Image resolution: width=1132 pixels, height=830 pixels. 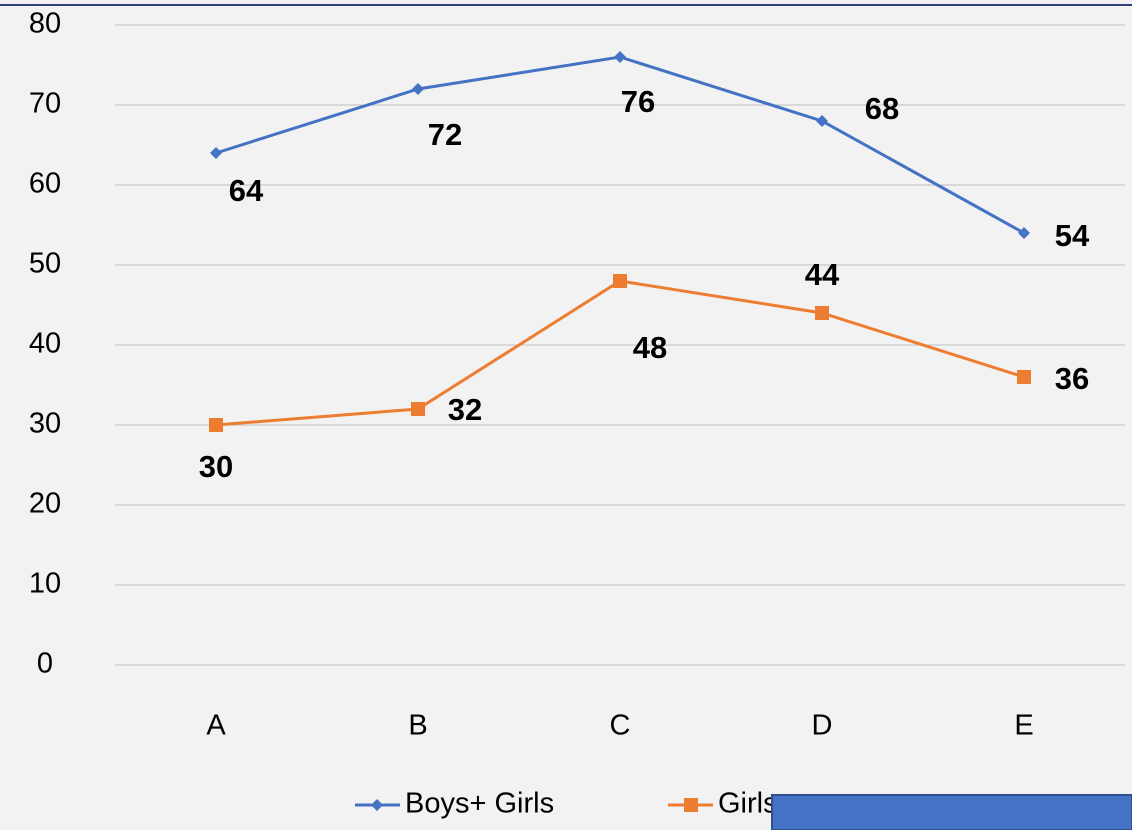 What do you see at coordinates (822, 726) in the screenshot?
I see `x-tick-label: D` at bounding box center [822, 726].